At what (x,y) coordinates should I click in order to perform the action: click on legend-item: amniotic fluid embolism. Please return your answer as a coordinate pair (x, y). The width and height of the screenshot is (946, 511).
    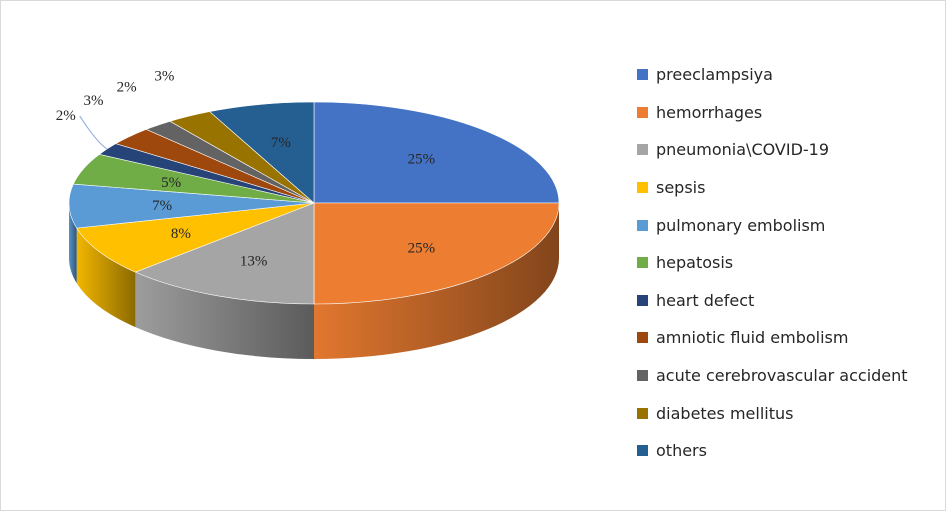
    Looking at the image, I should click on (772, 338).